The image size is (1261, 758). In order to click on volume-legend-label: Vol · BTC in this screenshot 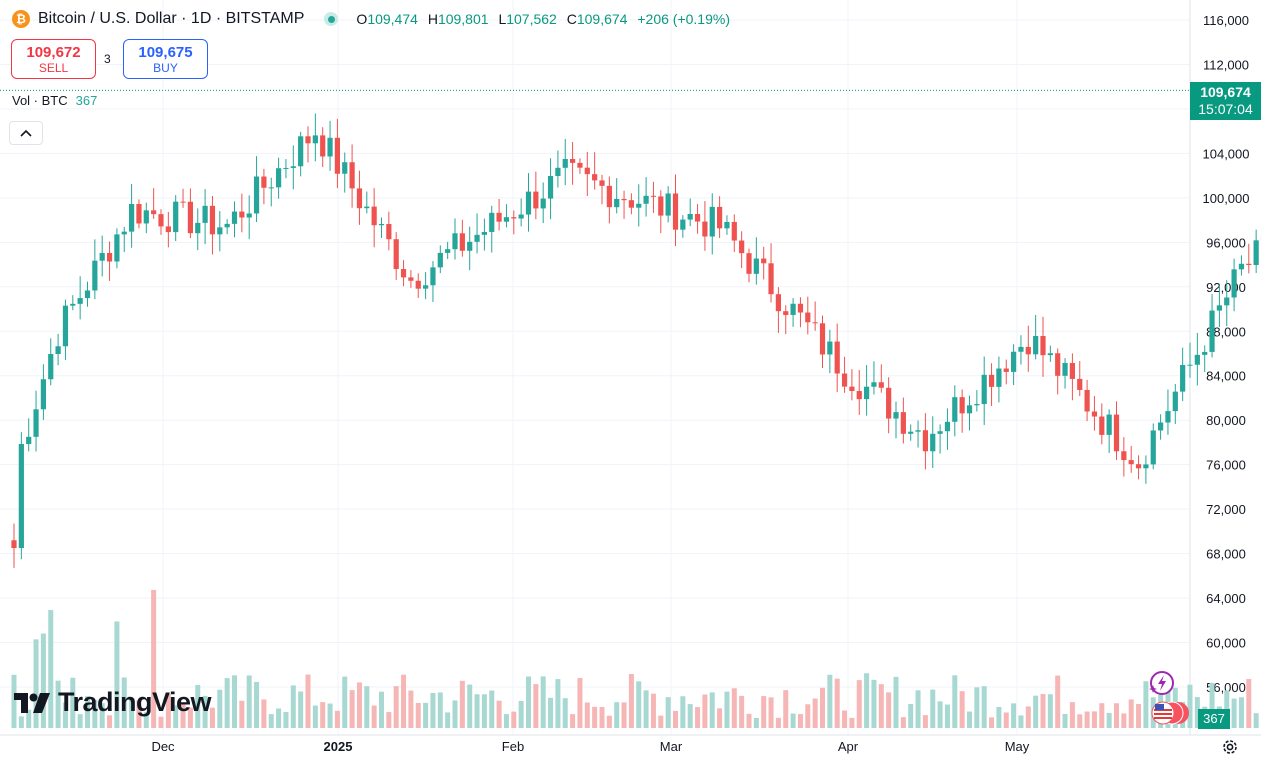, I will do `click(40, 100)`.